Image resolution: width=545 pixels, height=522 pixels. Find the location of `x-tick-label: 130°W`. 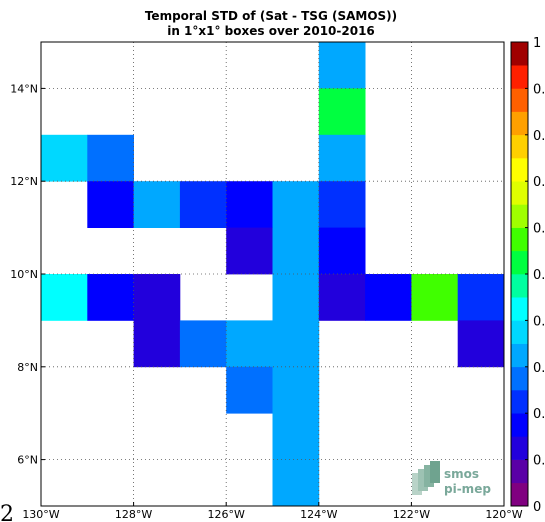

x-tick-label: 130°W is located at coordinates (40, 514).